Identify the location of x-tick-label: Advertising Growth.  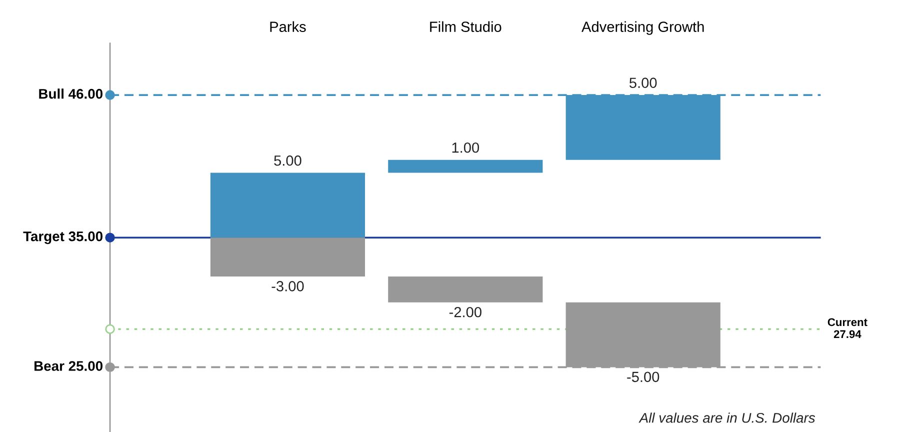
(643, 28).